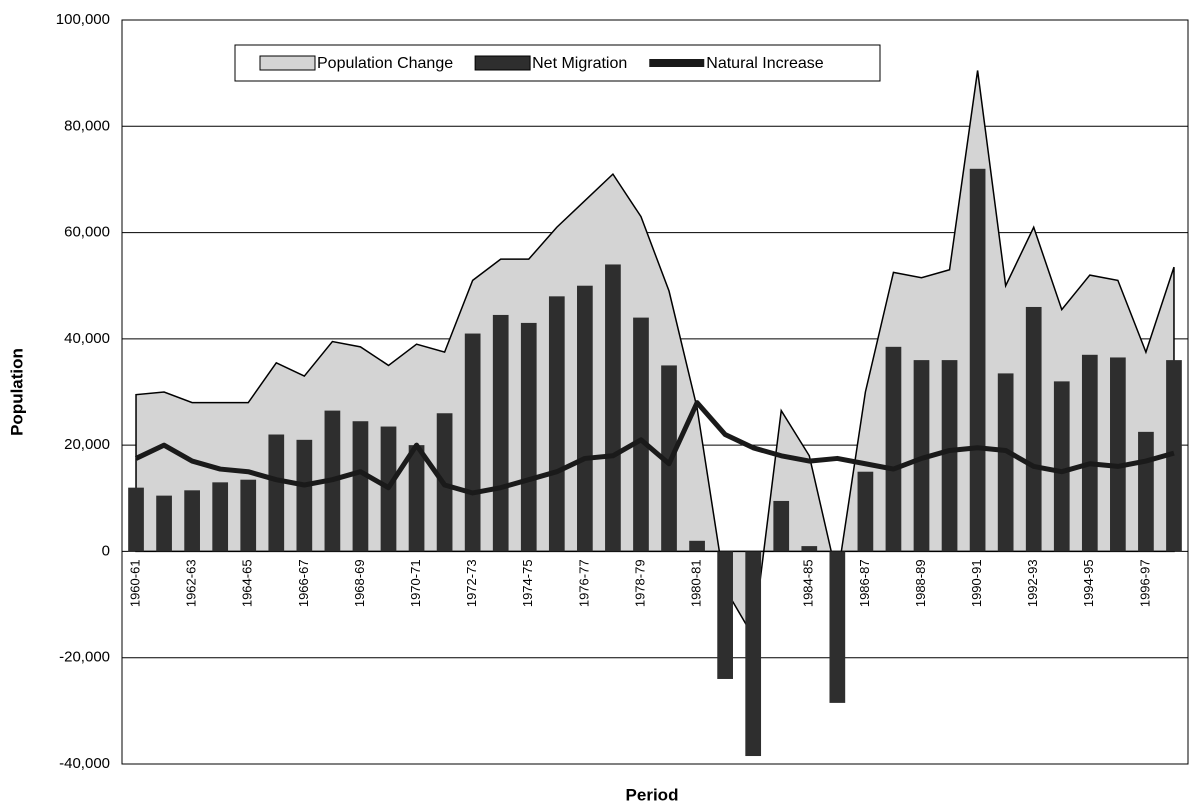 The width and height of the screenshot is (1191, 808). Describe the element at coordinates (84, 763) in the screenshot. I see `y-tick-label: -40,000` at that location.